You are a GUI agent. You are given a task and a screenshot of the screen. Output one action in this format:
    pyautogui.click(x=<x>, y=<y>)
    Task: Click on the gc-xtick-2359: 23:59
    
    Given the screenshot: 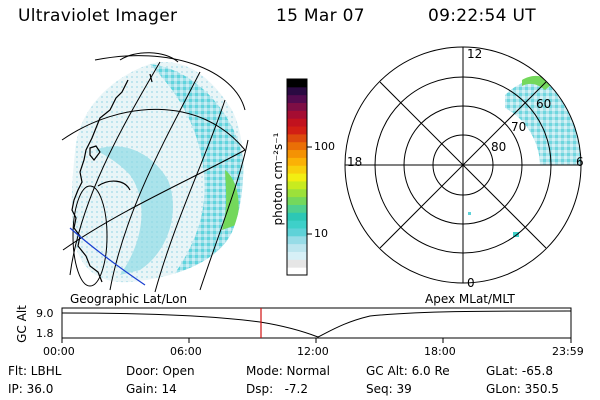 What is the action you would take?
    pyautogui.click(x=568, y=351)
    